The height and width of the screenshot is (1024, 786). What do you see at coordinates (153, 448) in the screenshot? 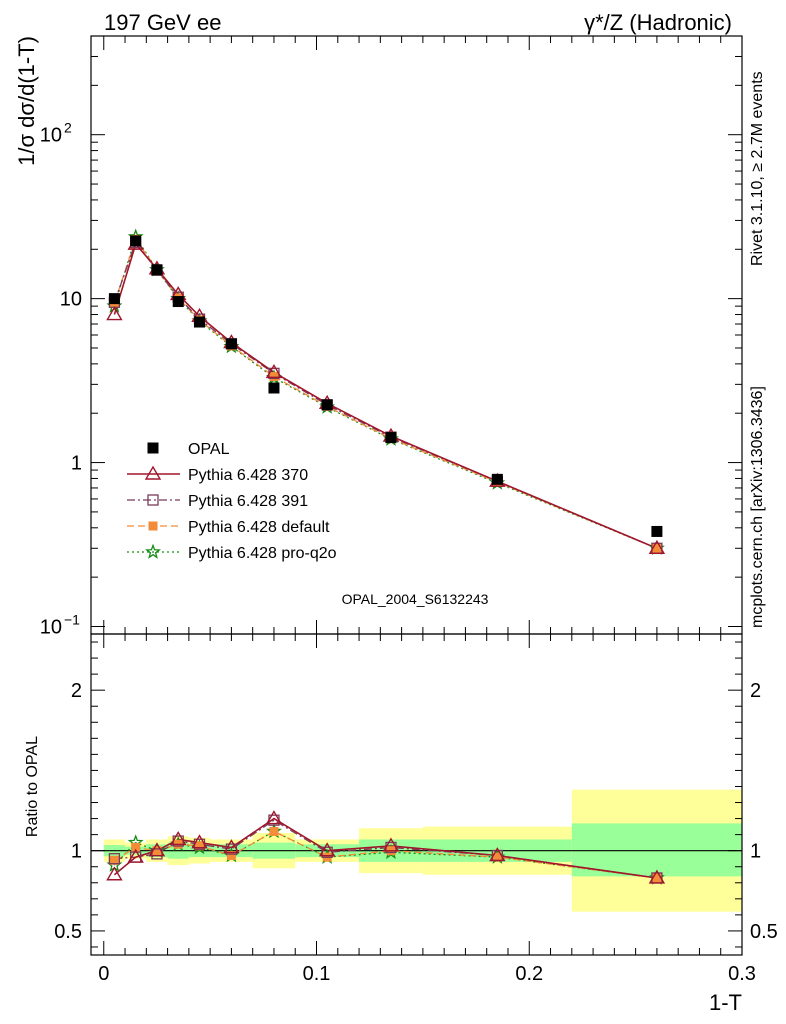
I see `legend-marker-opal` at bounding box center [153, 448].